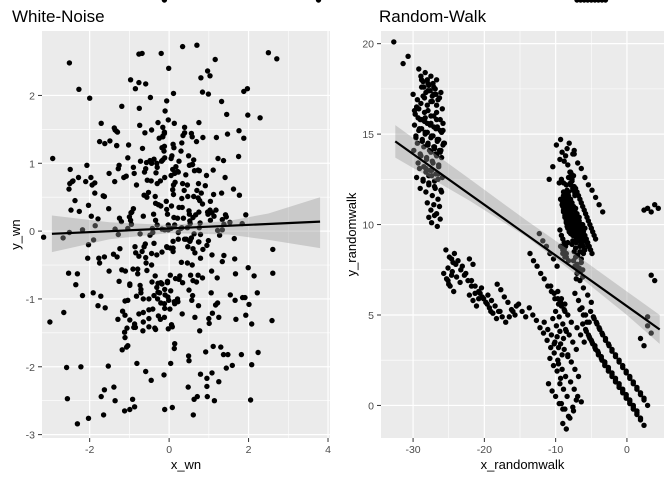 The image size is (672, 480). What do you see at coordinates (58, 16) in the screenshot?
I see `chart-title: White-Noise` at bounding box center [58, 16].